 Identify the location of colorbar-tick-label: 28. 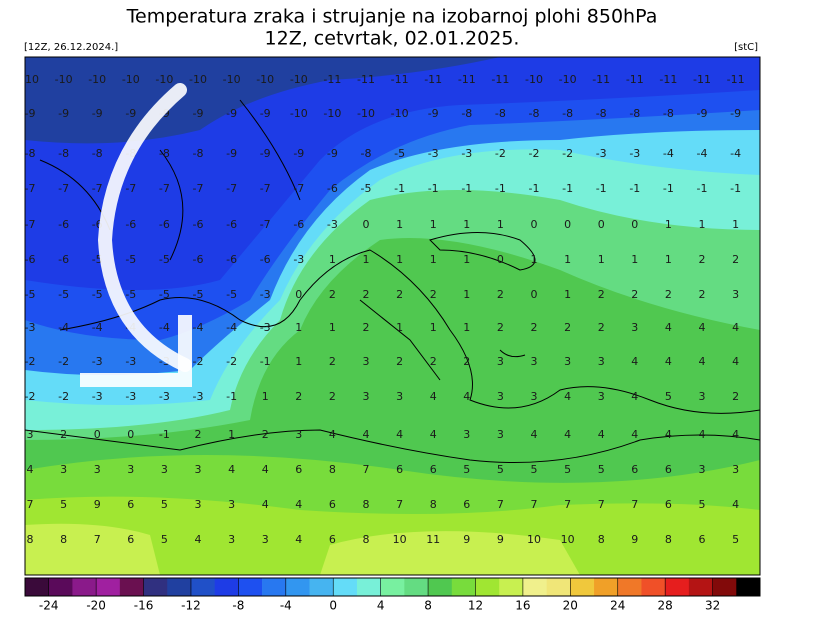
(665, 606).